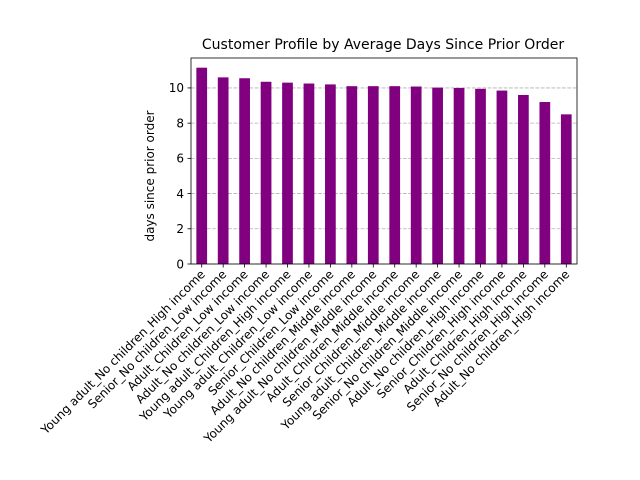 This screenshot has height=480, width=640. Describe the element at coordinates (180, 123) in the screenshot. I see `y-tick-label: 8` at that location.